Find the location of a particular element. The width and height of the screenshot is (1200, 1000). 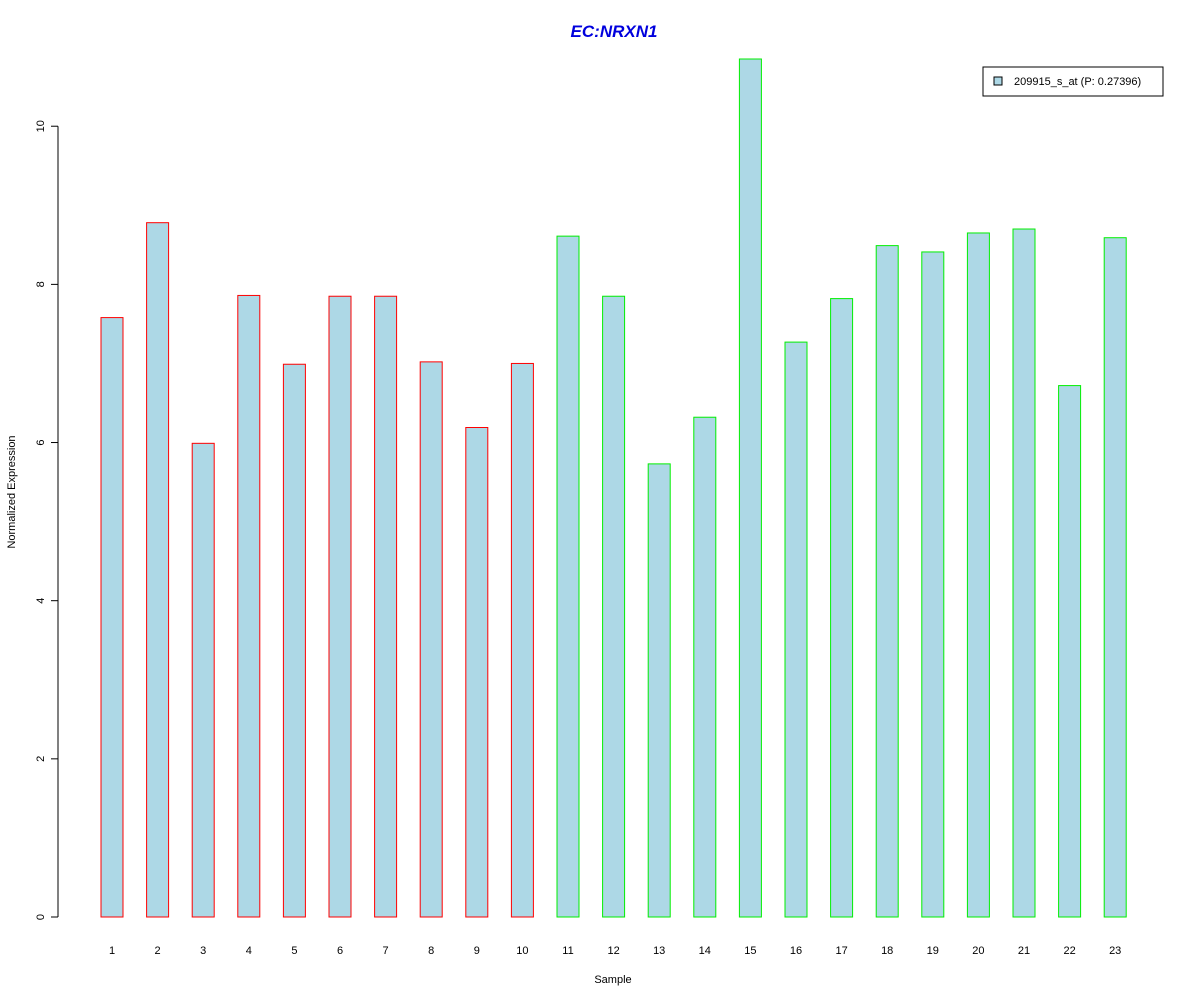

x-tick-label: 11 is located at coordinates (567, 951).